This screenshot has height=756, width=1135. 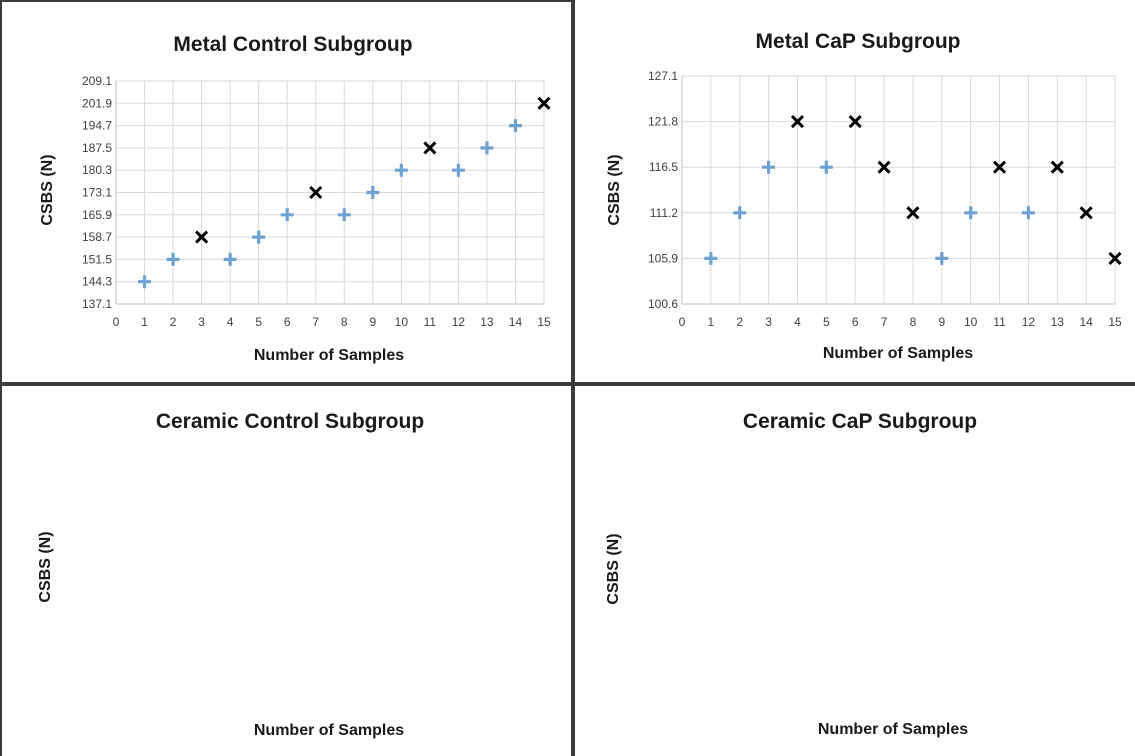 What do you see at coordinates (663, 258) in the screenshot?
I see `y-tick-label: 105.9` at bounding box center [663, 258].